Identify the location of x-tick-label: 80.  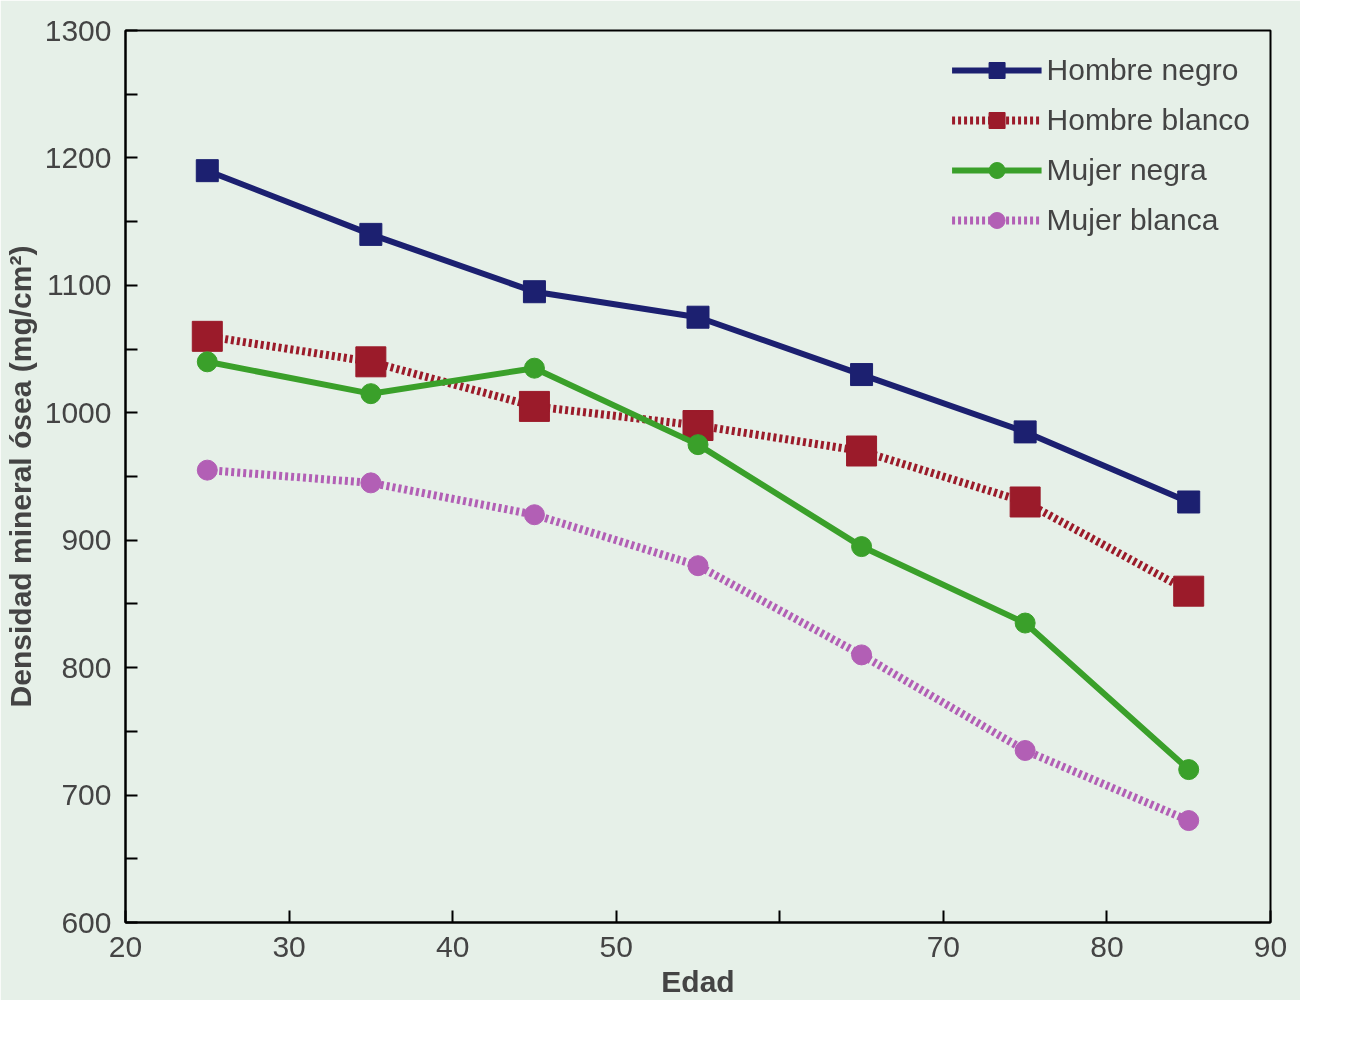
(1107, 946).